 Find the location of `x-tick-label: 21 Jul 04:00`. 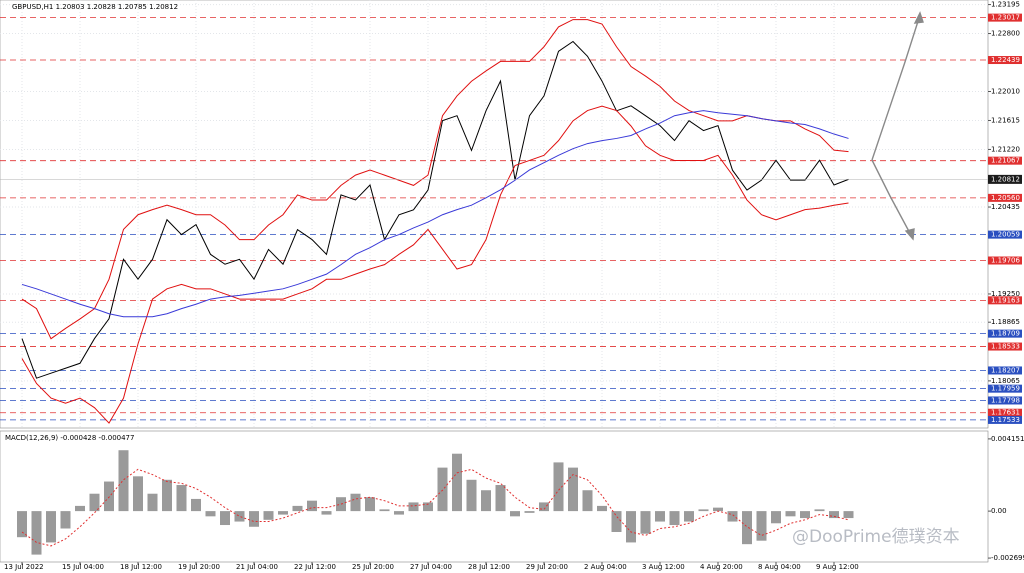

x-tick-label: 21 Jul 04:00 is located at coordinates (257, 567).